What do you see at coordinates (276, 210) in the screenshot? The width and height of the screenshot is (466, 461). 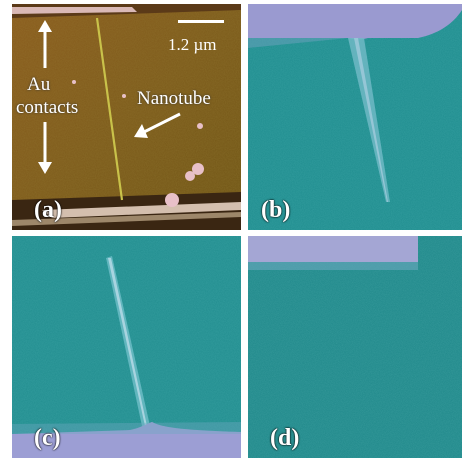 I see `panel-label-b: (b)` at bounding box center [276, 210].